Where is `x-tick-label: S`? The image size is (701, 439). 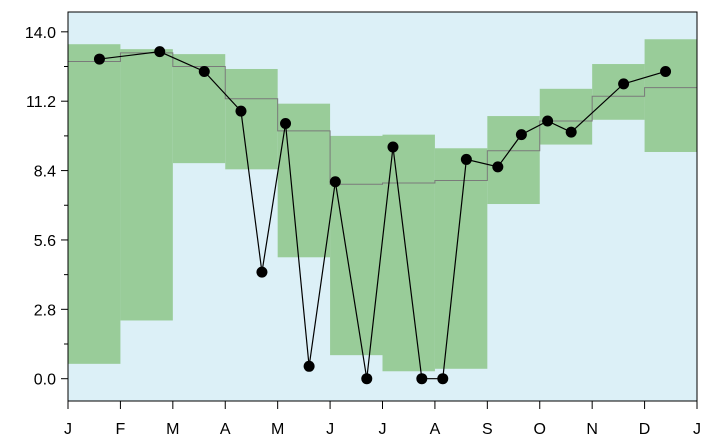 x-tick-label: S is located at coordinates (487, 429).